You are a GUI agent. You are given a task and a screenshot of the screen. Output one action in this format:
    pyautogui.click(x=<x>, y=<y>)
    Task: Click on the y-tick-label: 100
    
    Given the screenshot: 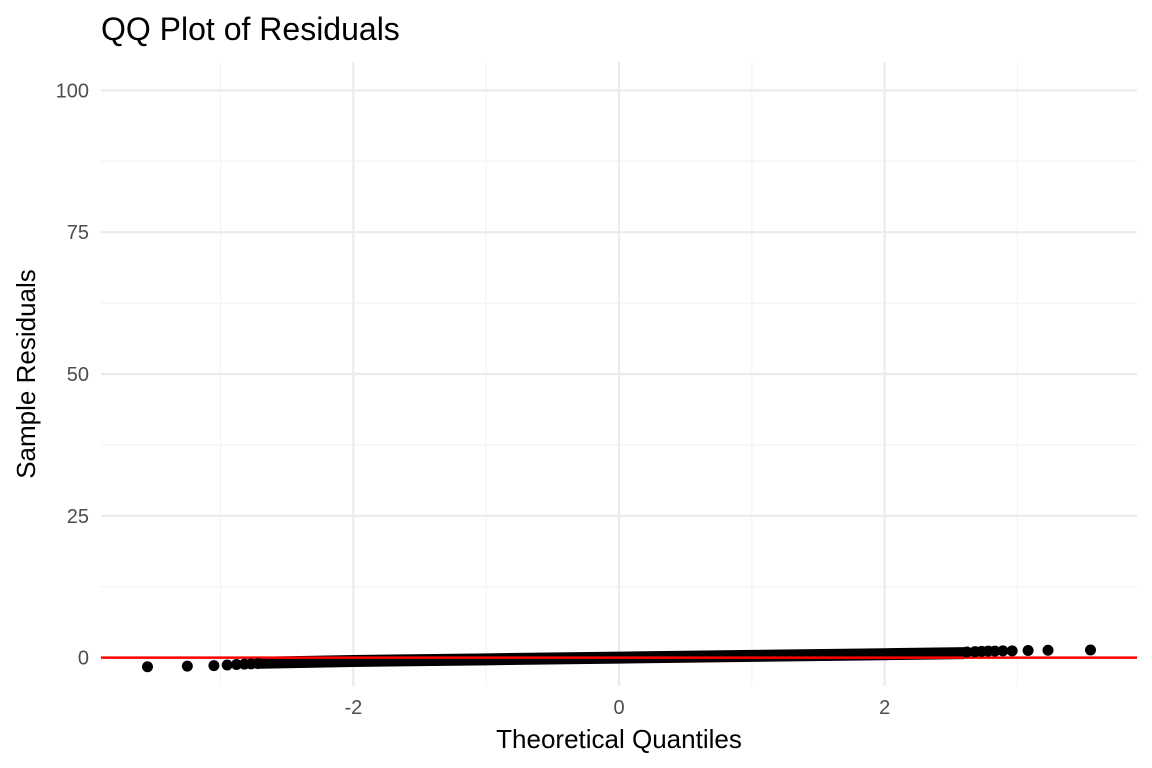 What is the action you would take?
    pyautogui.click(x=72, y=91)
    